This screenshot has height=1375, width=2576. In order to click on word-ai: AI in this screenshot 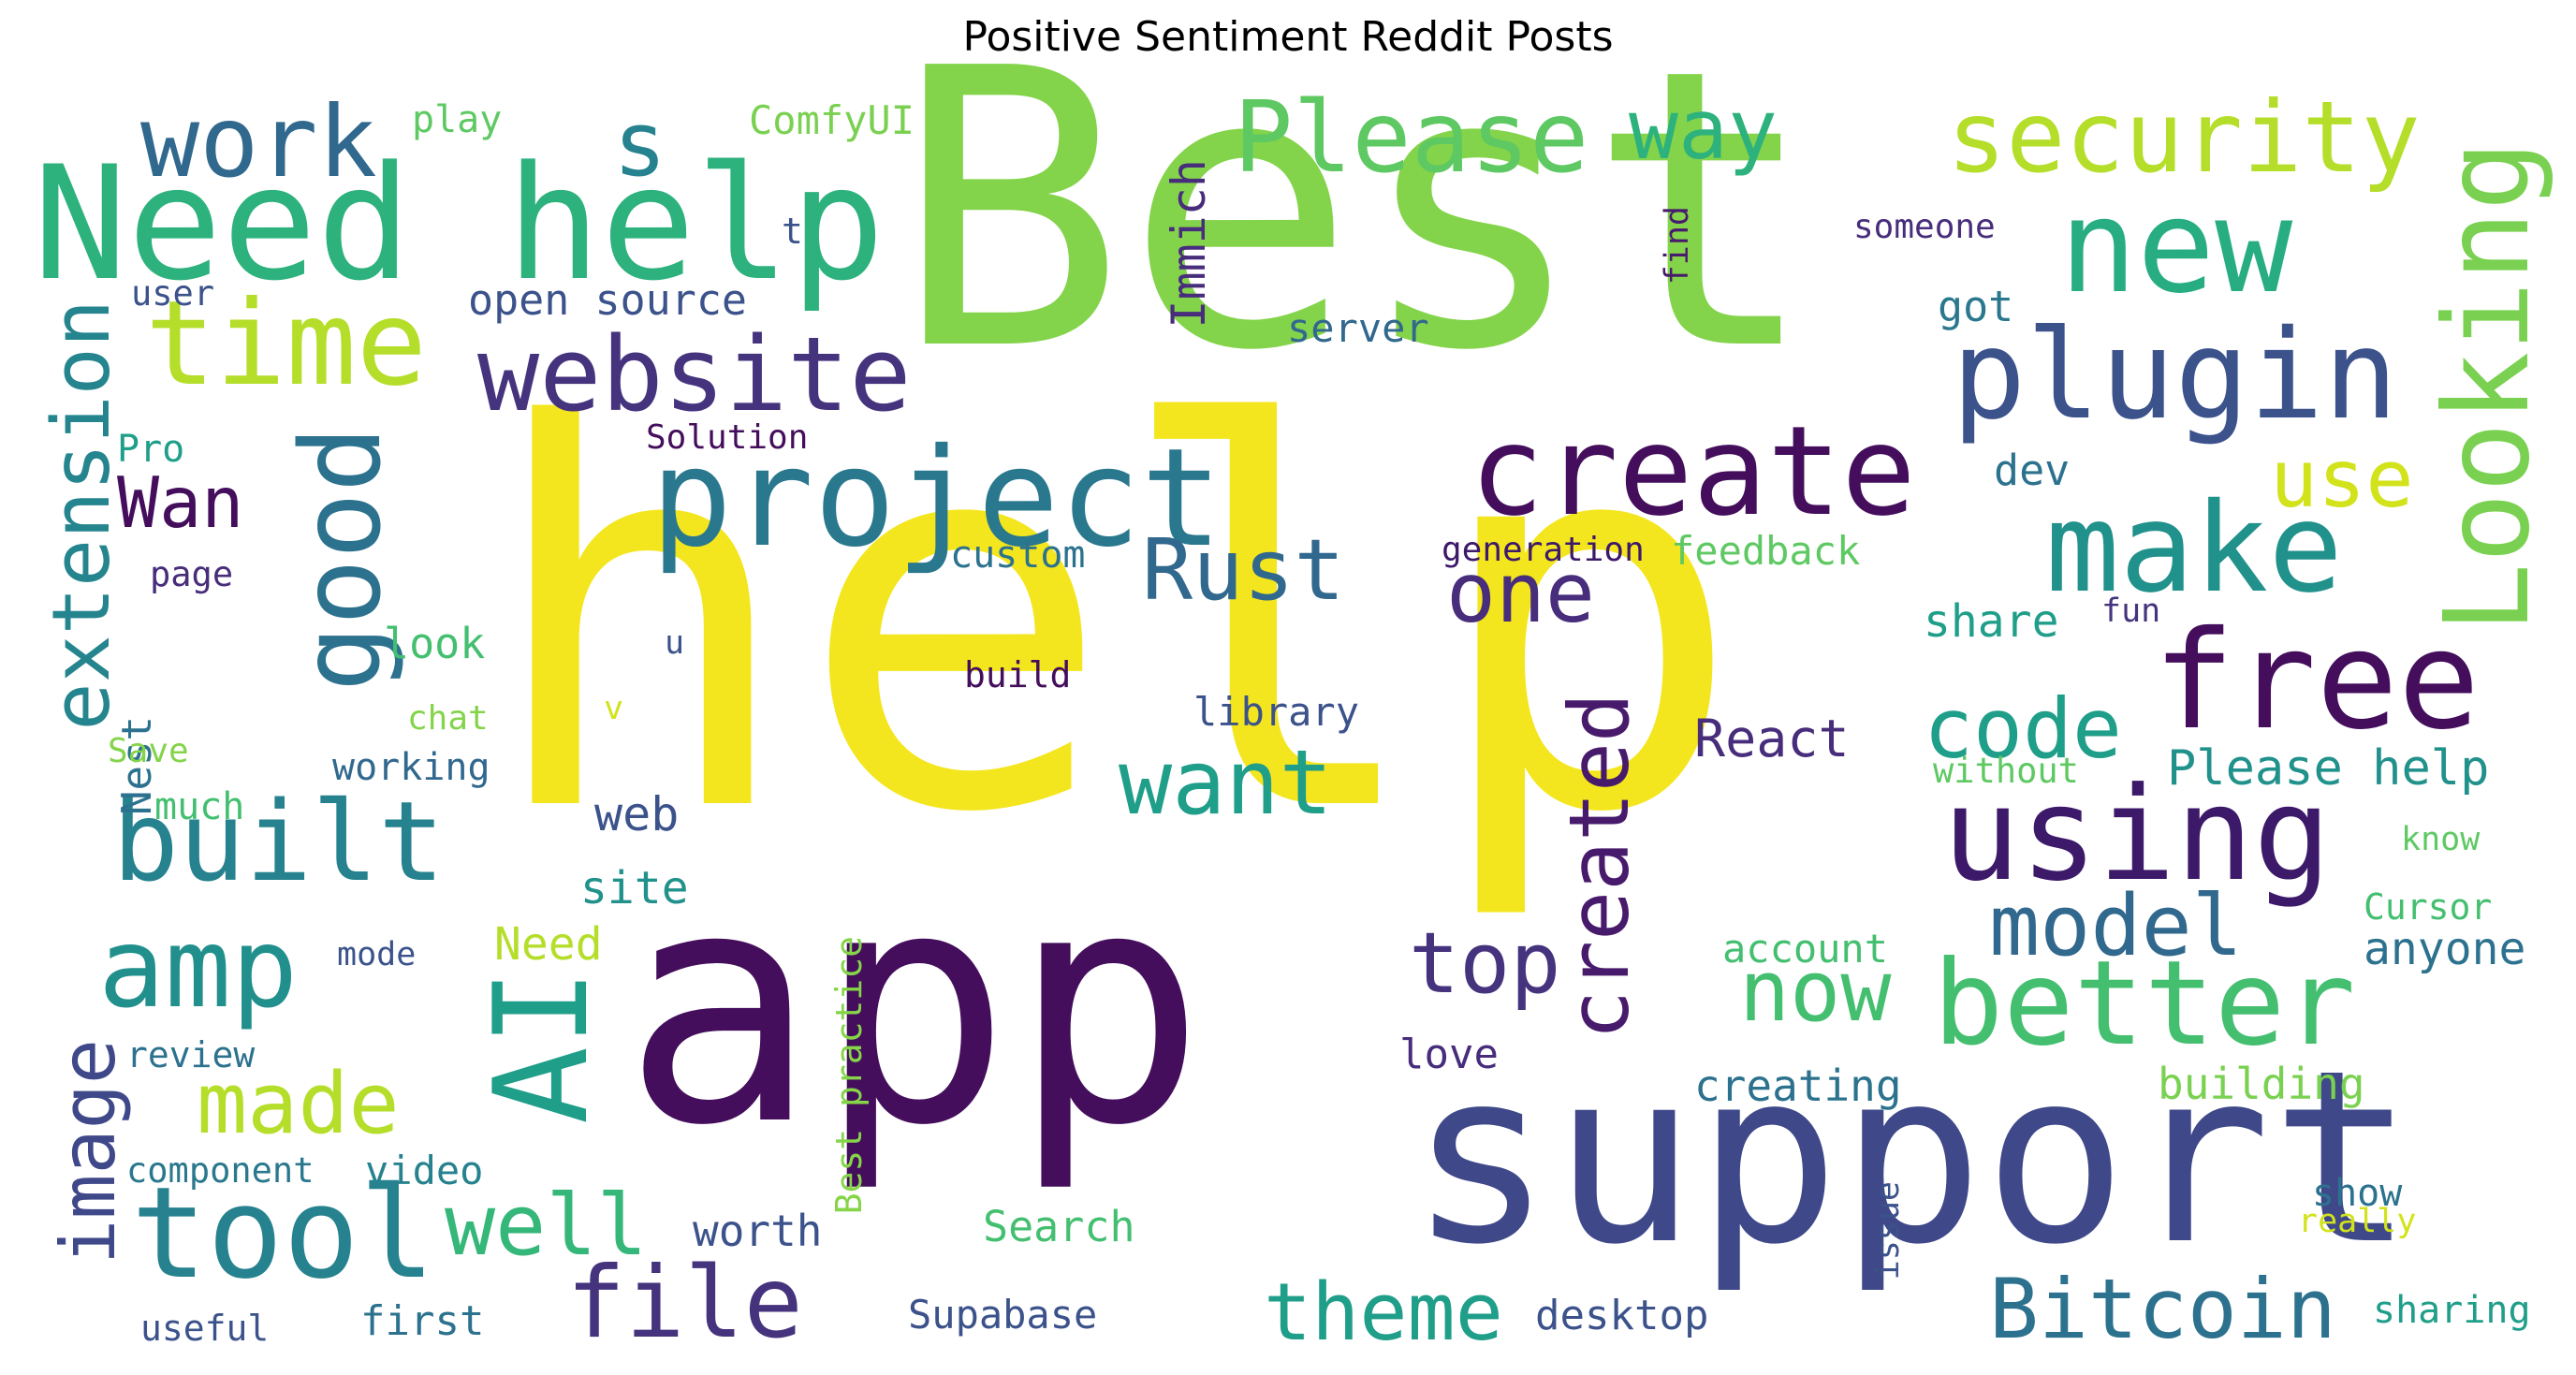, I will do `click(541, 1047)`.